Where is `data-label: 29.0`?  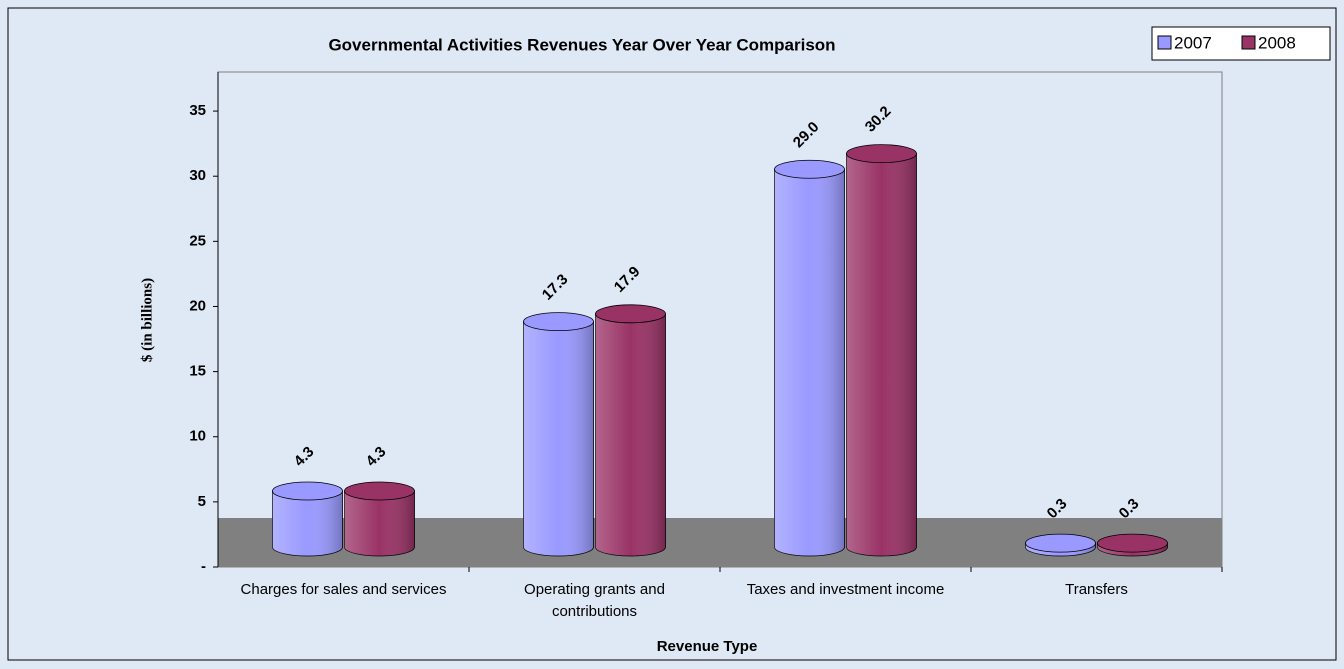 data-label: 29.0 is located at coordinates (806, 135).